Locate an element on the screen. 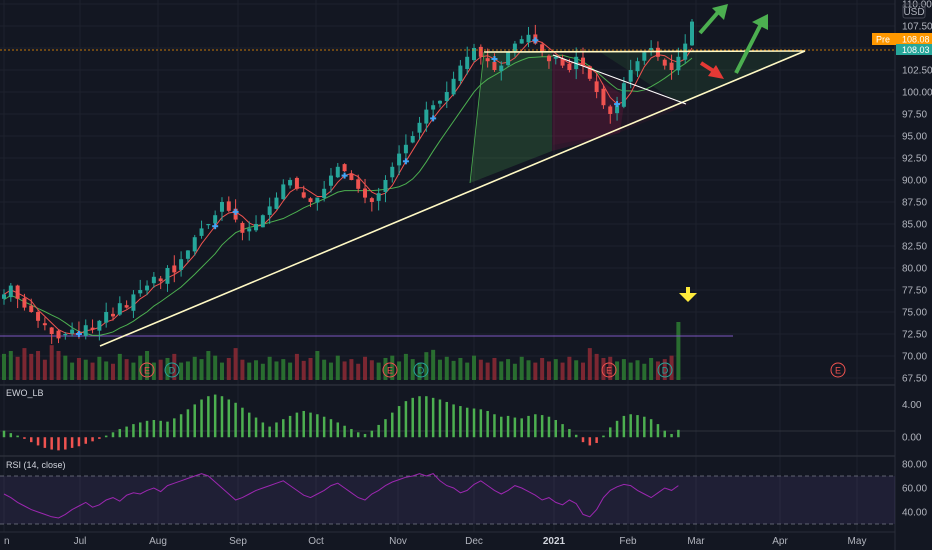 Image resolution: width=932 pixels, height=550 pixels. arrow-annotations is located at coordinates (723, 153).